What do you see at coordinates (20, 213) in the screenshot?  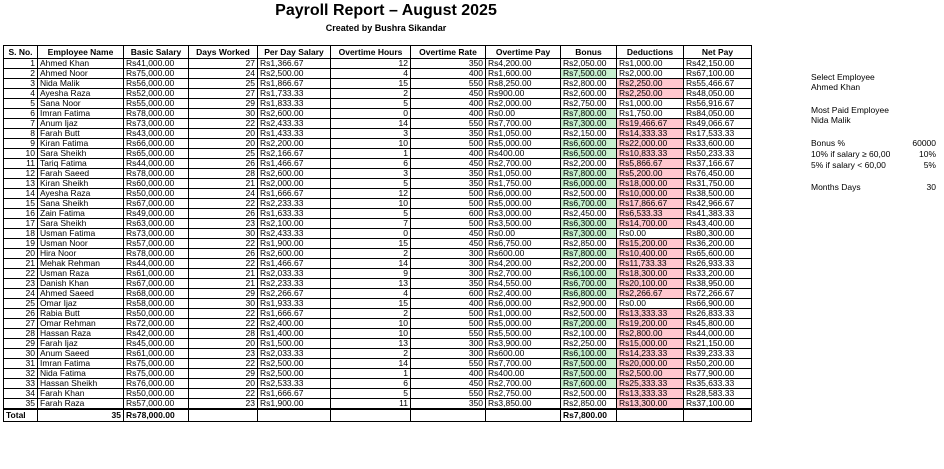 I see `cell-sno: 16` at bounding box center [20, 213].